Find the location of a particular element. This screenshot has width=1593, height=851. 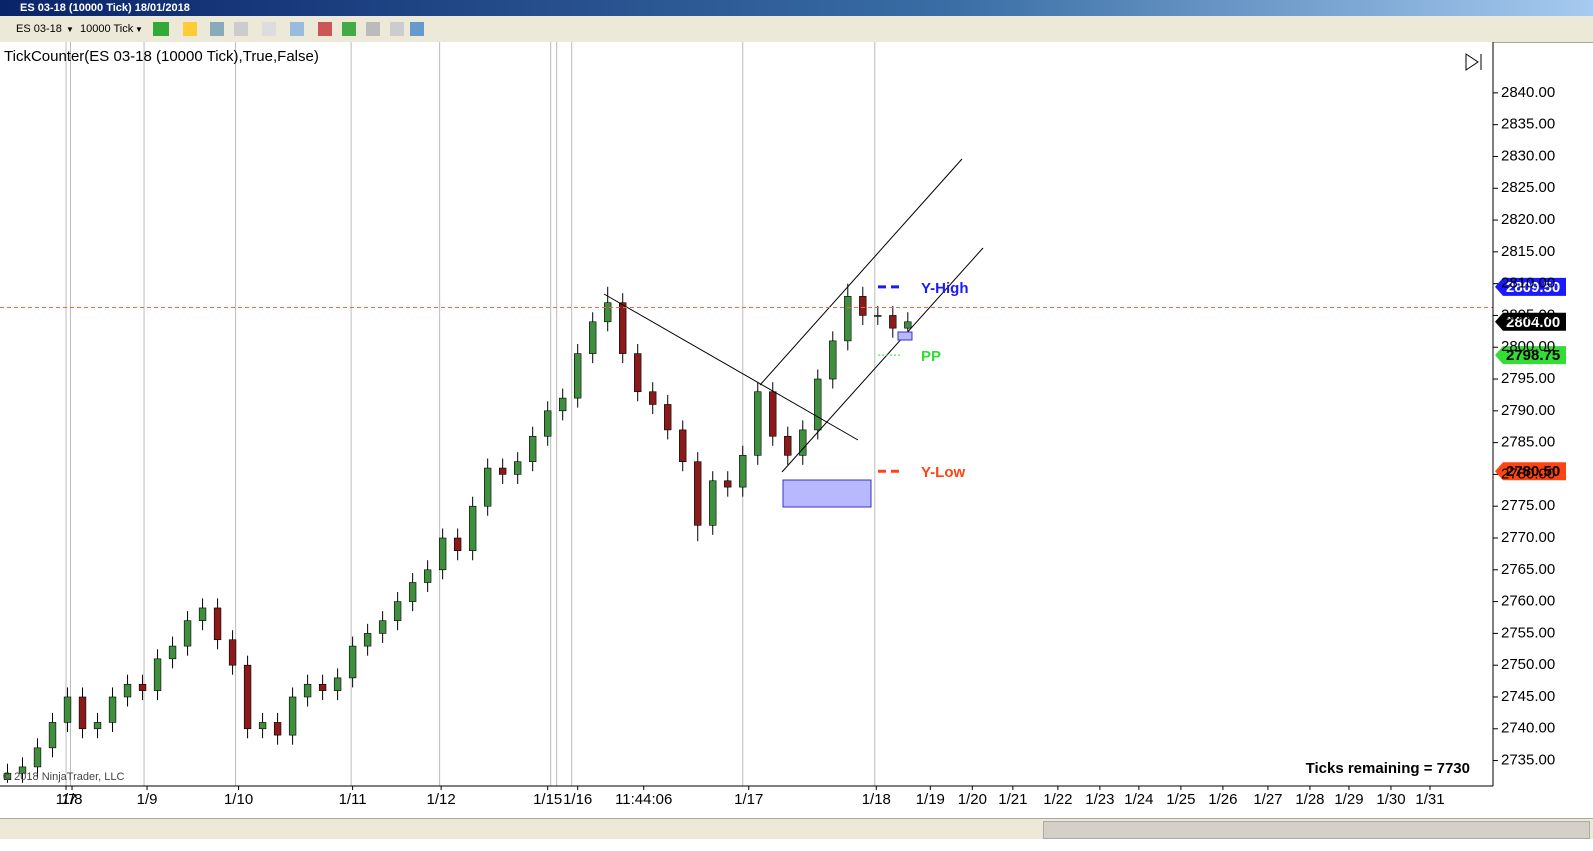

x-tick-label: 1/15 is located at coordinates (547, 799).